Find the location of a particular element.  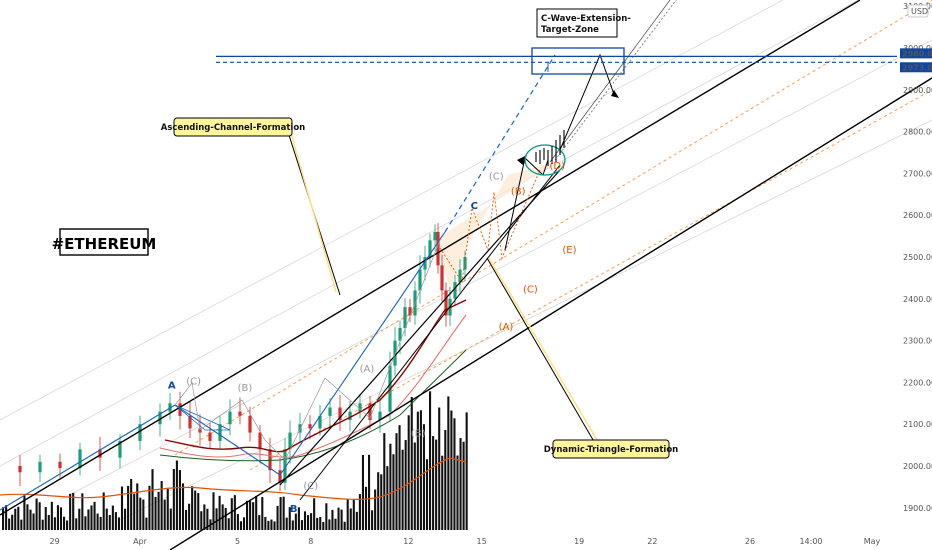

callout-line-triangle-fill is located at coordinates (544, 351).